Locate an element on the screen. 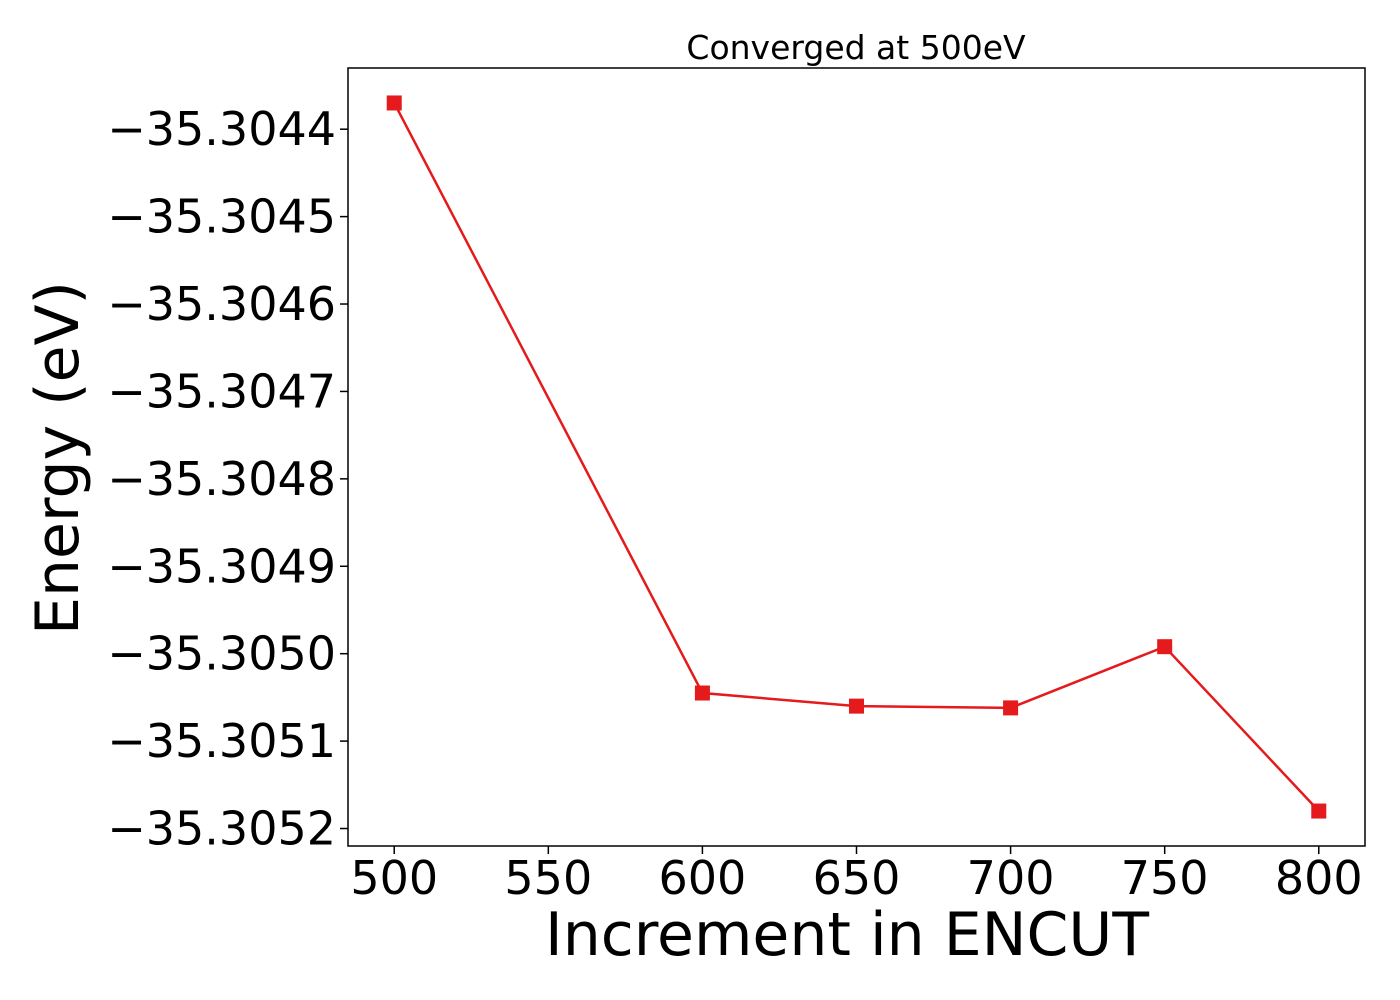  y-tick-label: −35.3051 is located at coordinates (221, 741).